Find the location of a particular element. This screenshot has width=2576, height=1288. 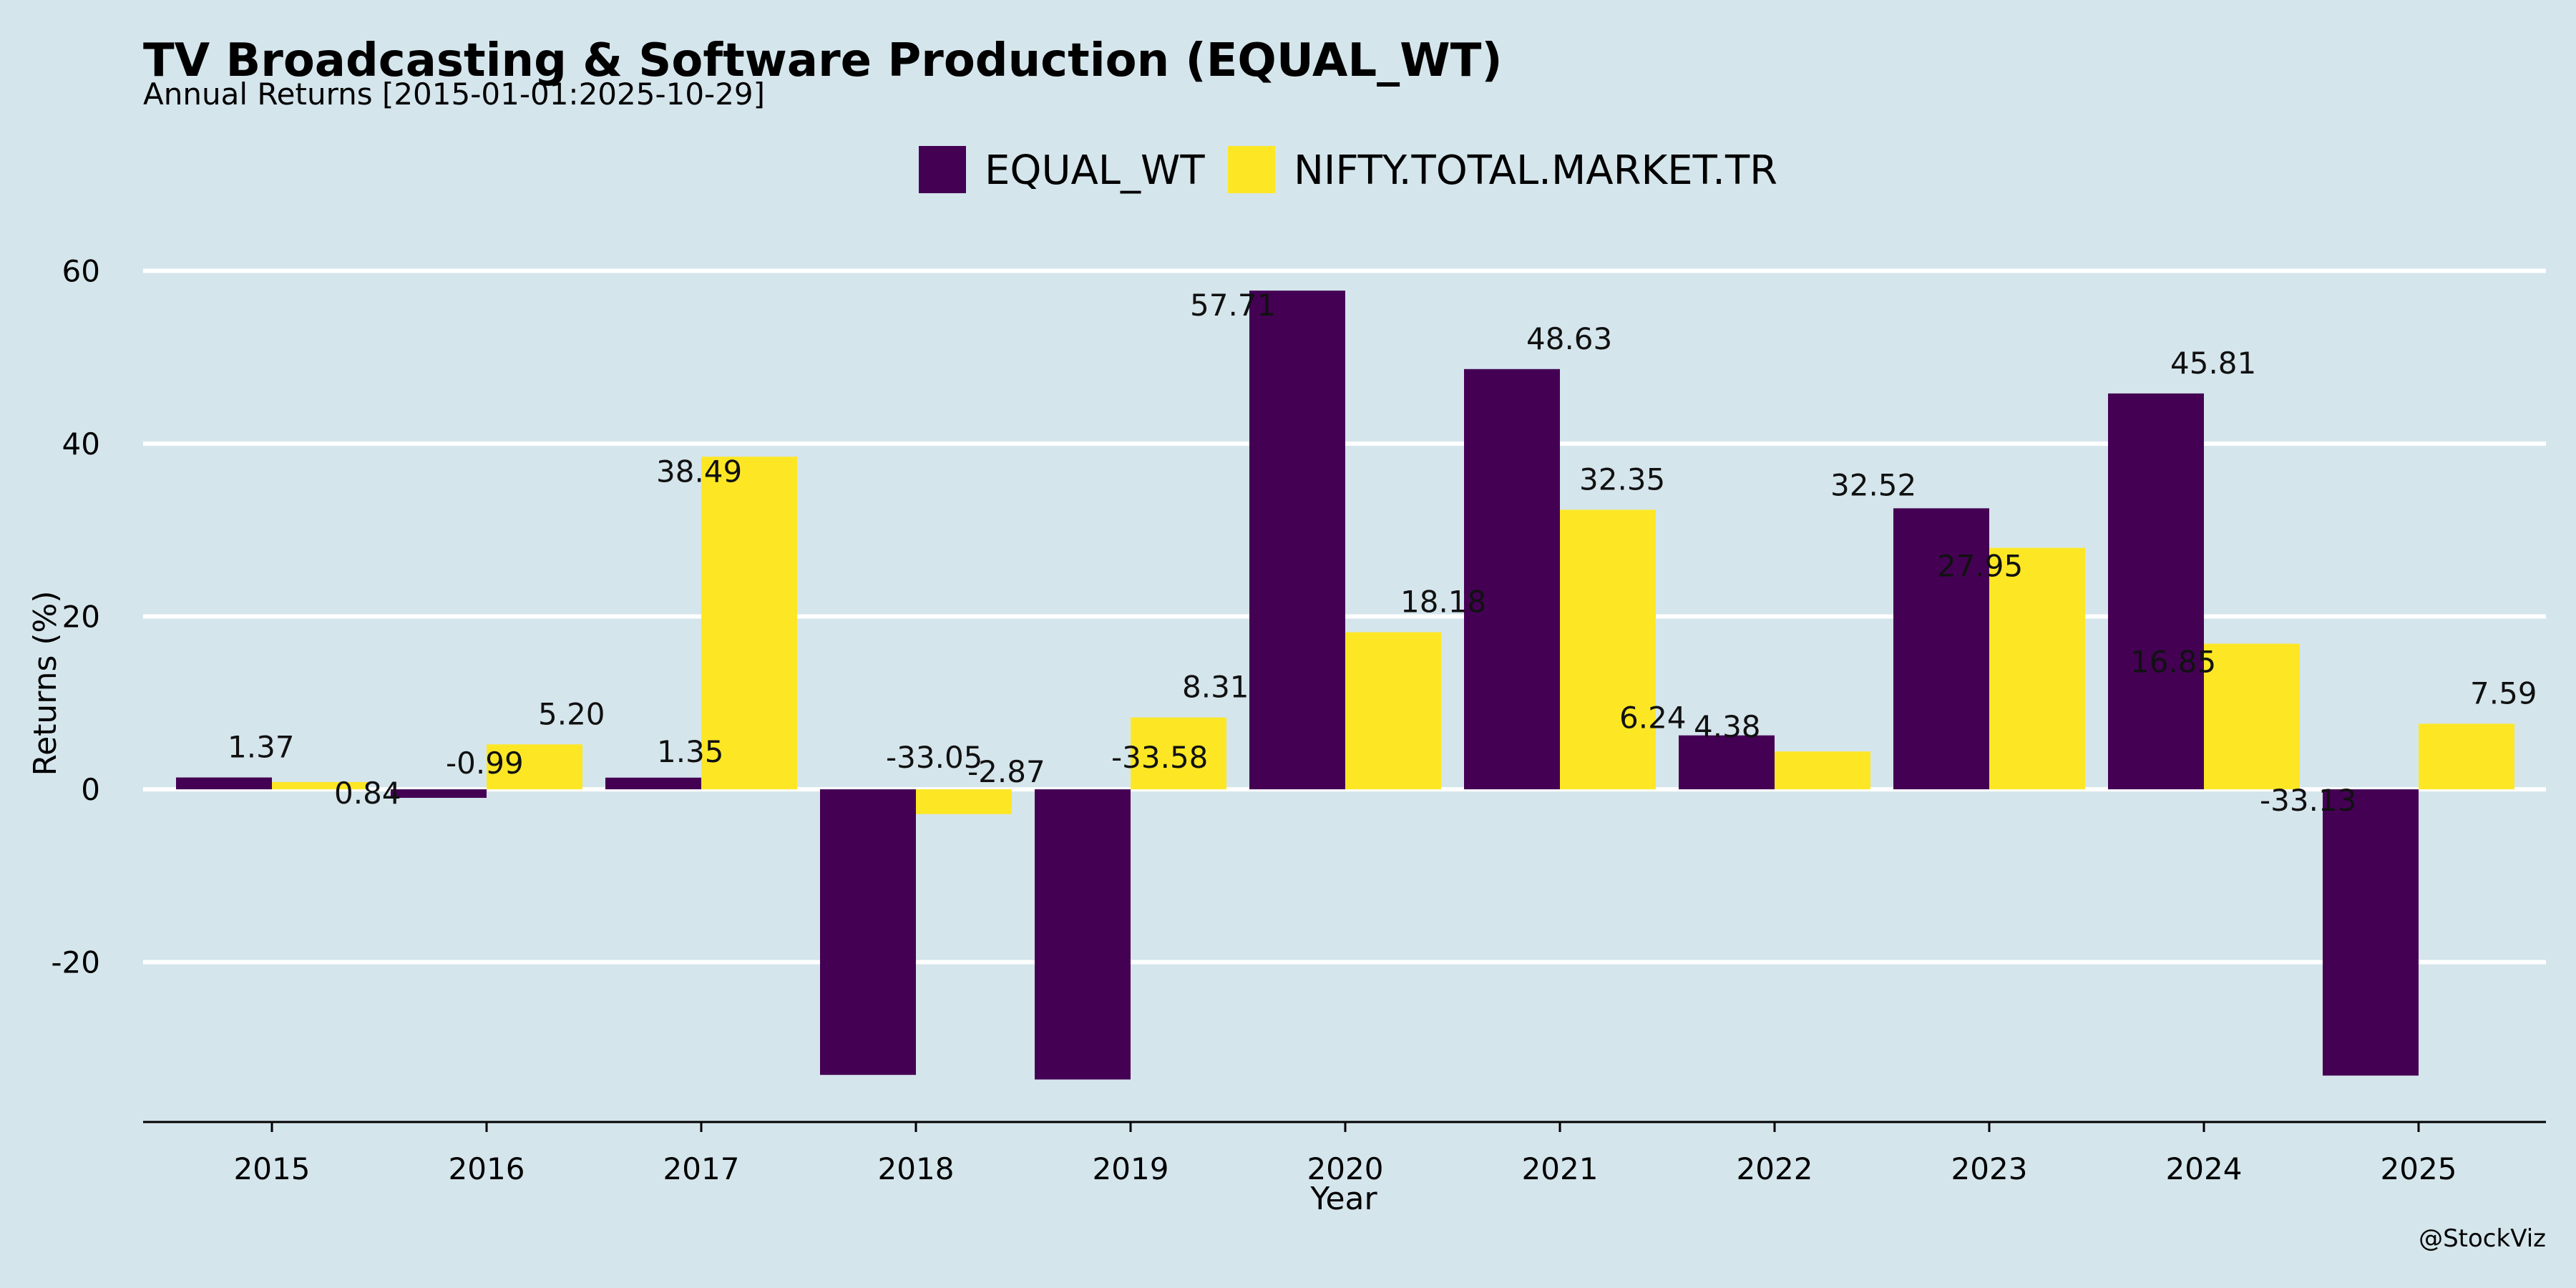

bar-label: 16.85 is located at coordinates (2173, 662).